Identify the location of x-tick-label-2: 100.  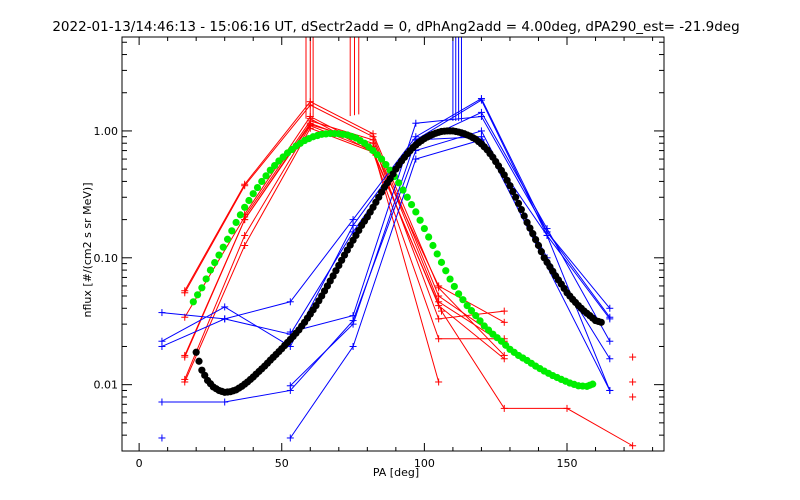
(424, 463).